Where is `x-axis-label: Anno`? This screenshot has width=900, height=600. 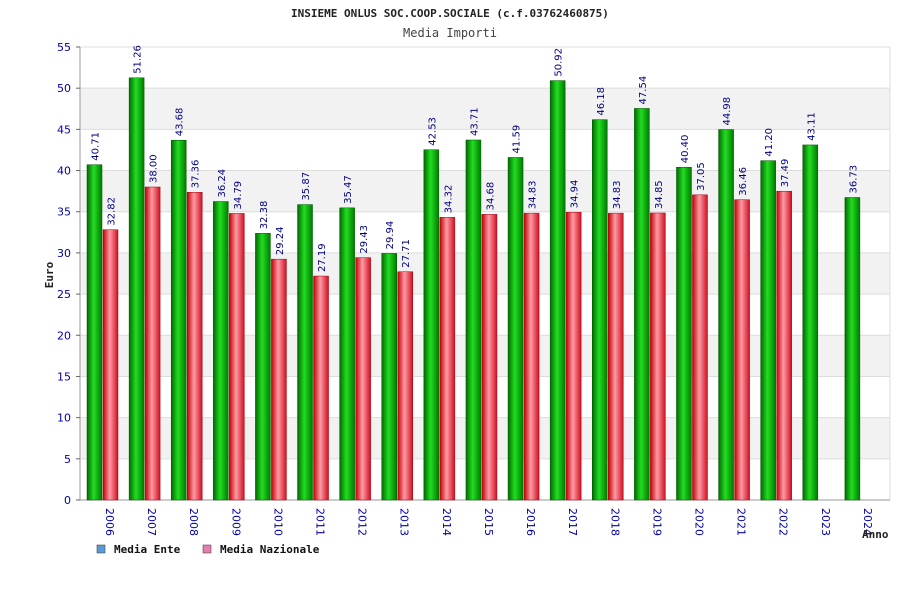
x-axis-label: Anno is located at coordinates (875, 534).